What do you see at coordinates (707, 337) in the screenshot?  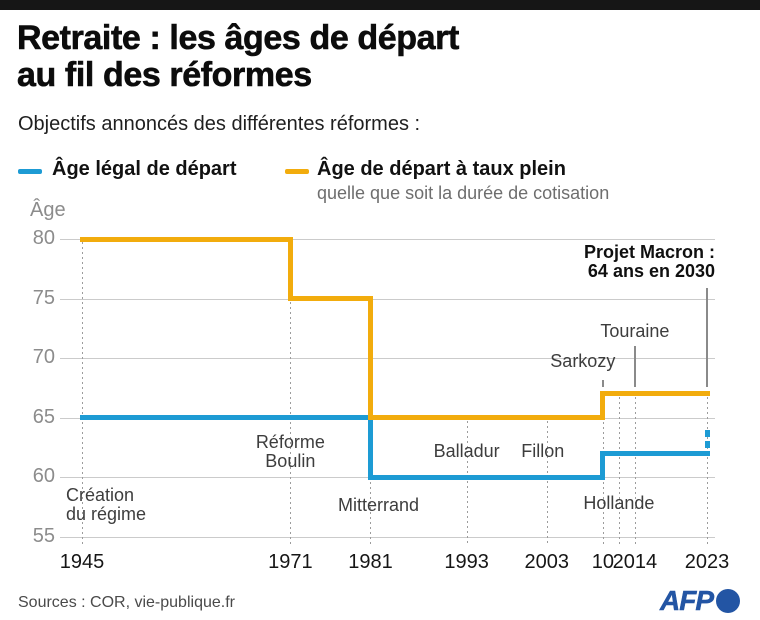 I see `pointer-line-projet-macron` at bounding box center [707, 337].